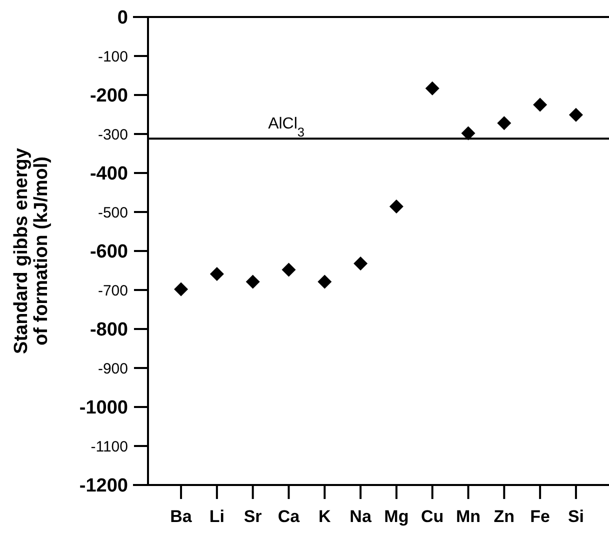 The height and width of the screenshot is (535, 609). Describe the element at coordinates (31, 251) in the screenshot. I see `y-axis-title: Standard gibbs energy of formation (kJ/mol)` at that location.